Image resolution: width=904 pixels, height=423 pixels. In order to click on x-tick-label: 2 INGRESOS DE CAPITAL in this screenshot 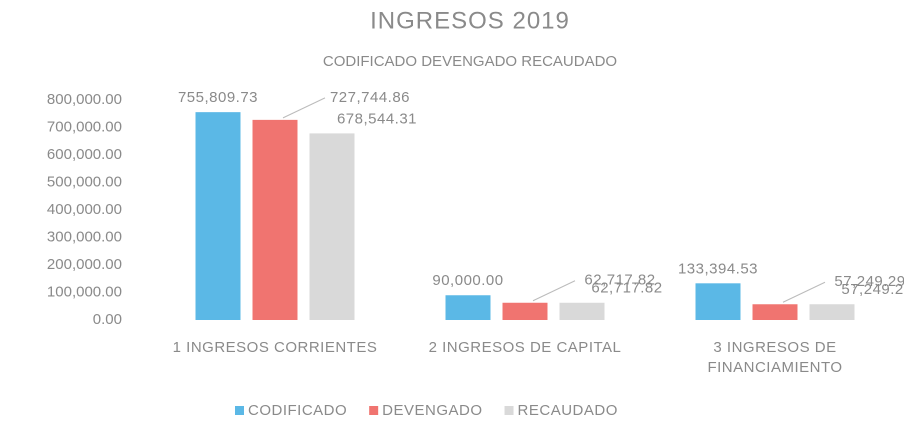, I will do `click(525, 347)`.